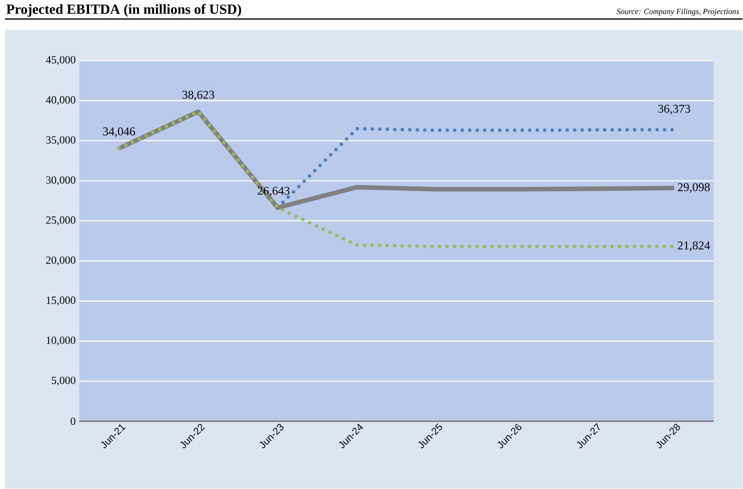 This screenshot has width=743, height=489. I want to click on y-tick-label: 30,000, so click(61, 181).